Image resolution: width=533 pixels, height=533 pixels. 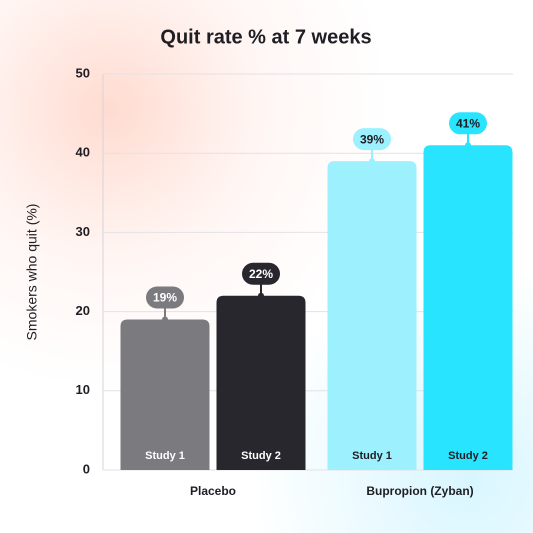 I want to click on value-label: 41%, so click(x=468, y=123).